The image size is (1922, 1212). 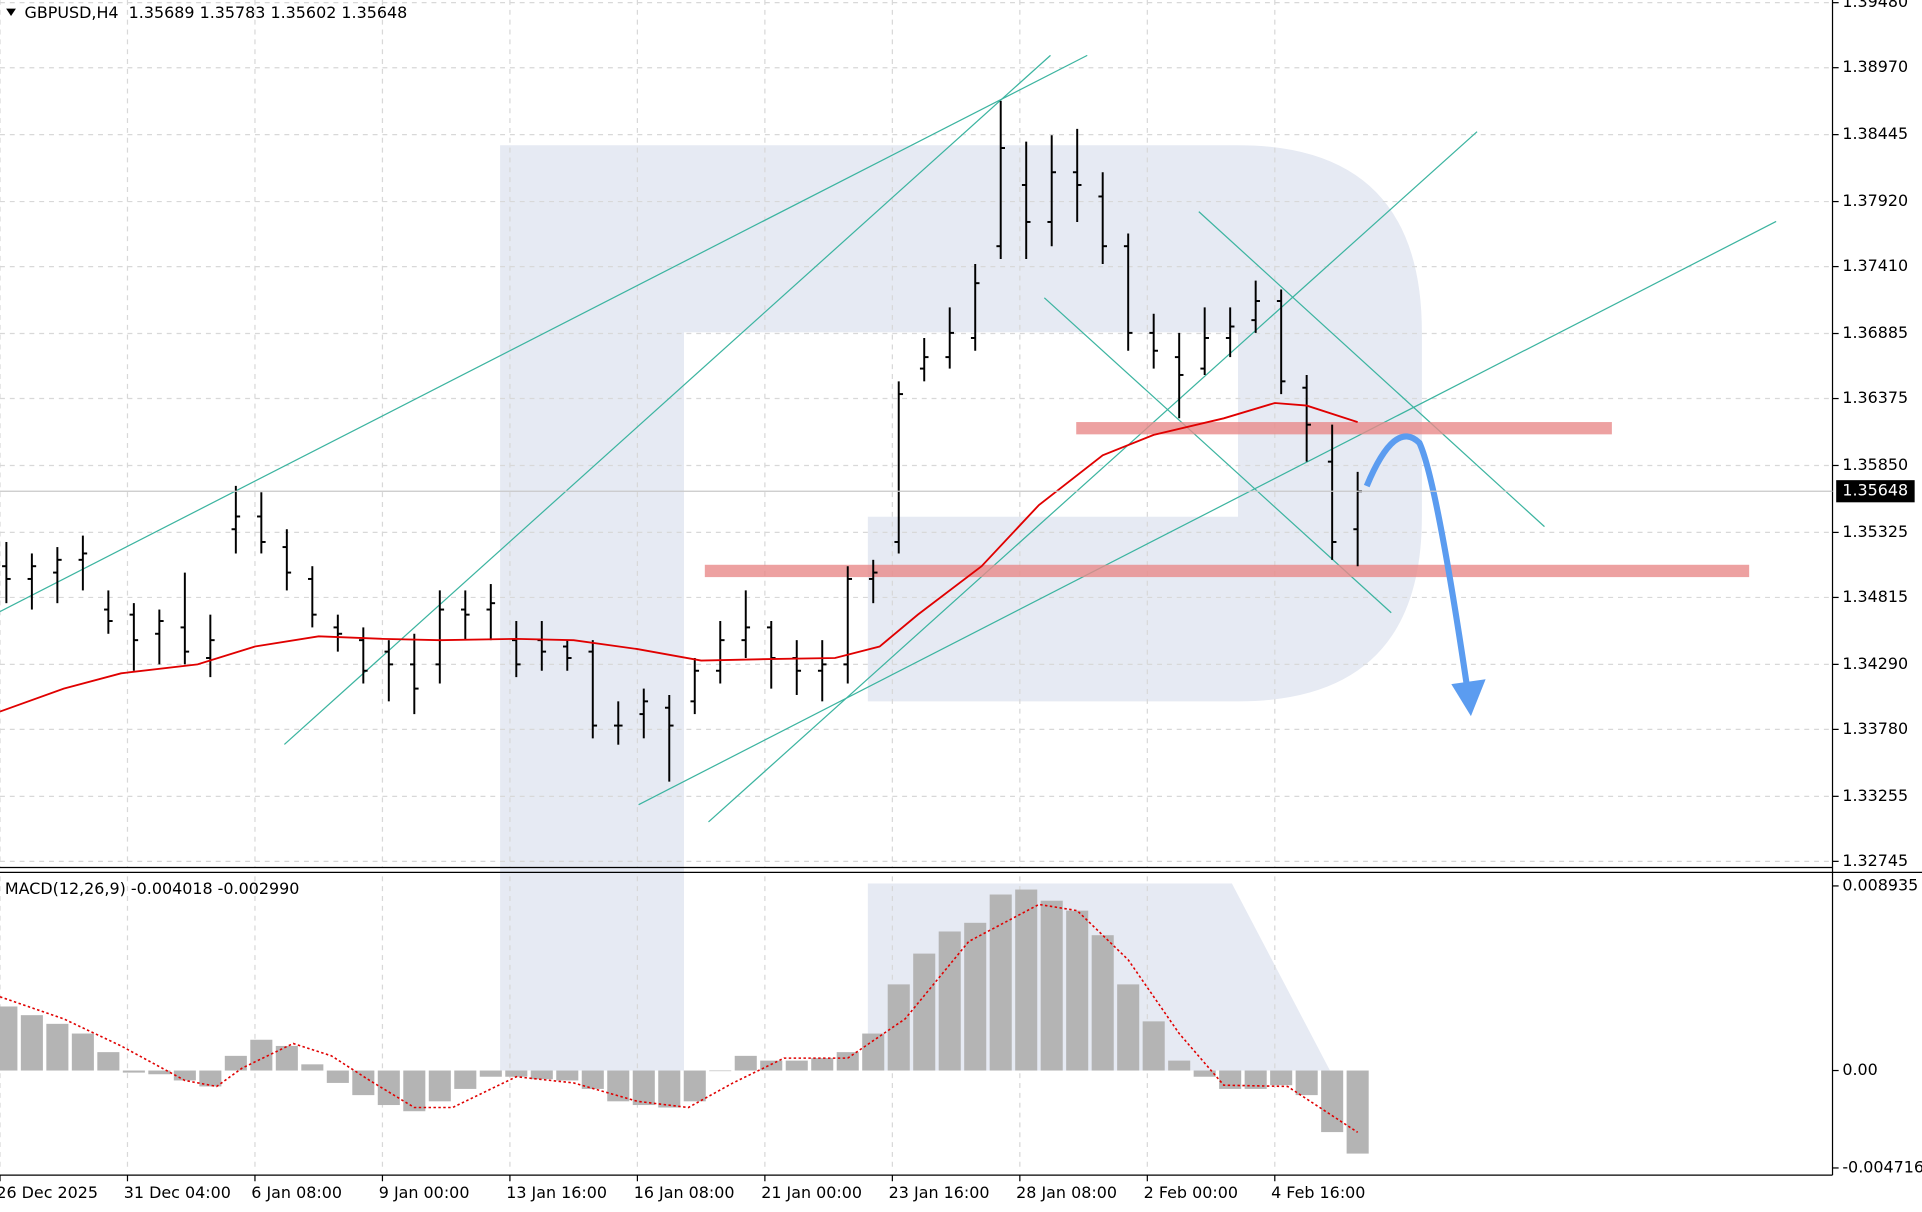 I want to click on zones, so click(x=1227, y=500).